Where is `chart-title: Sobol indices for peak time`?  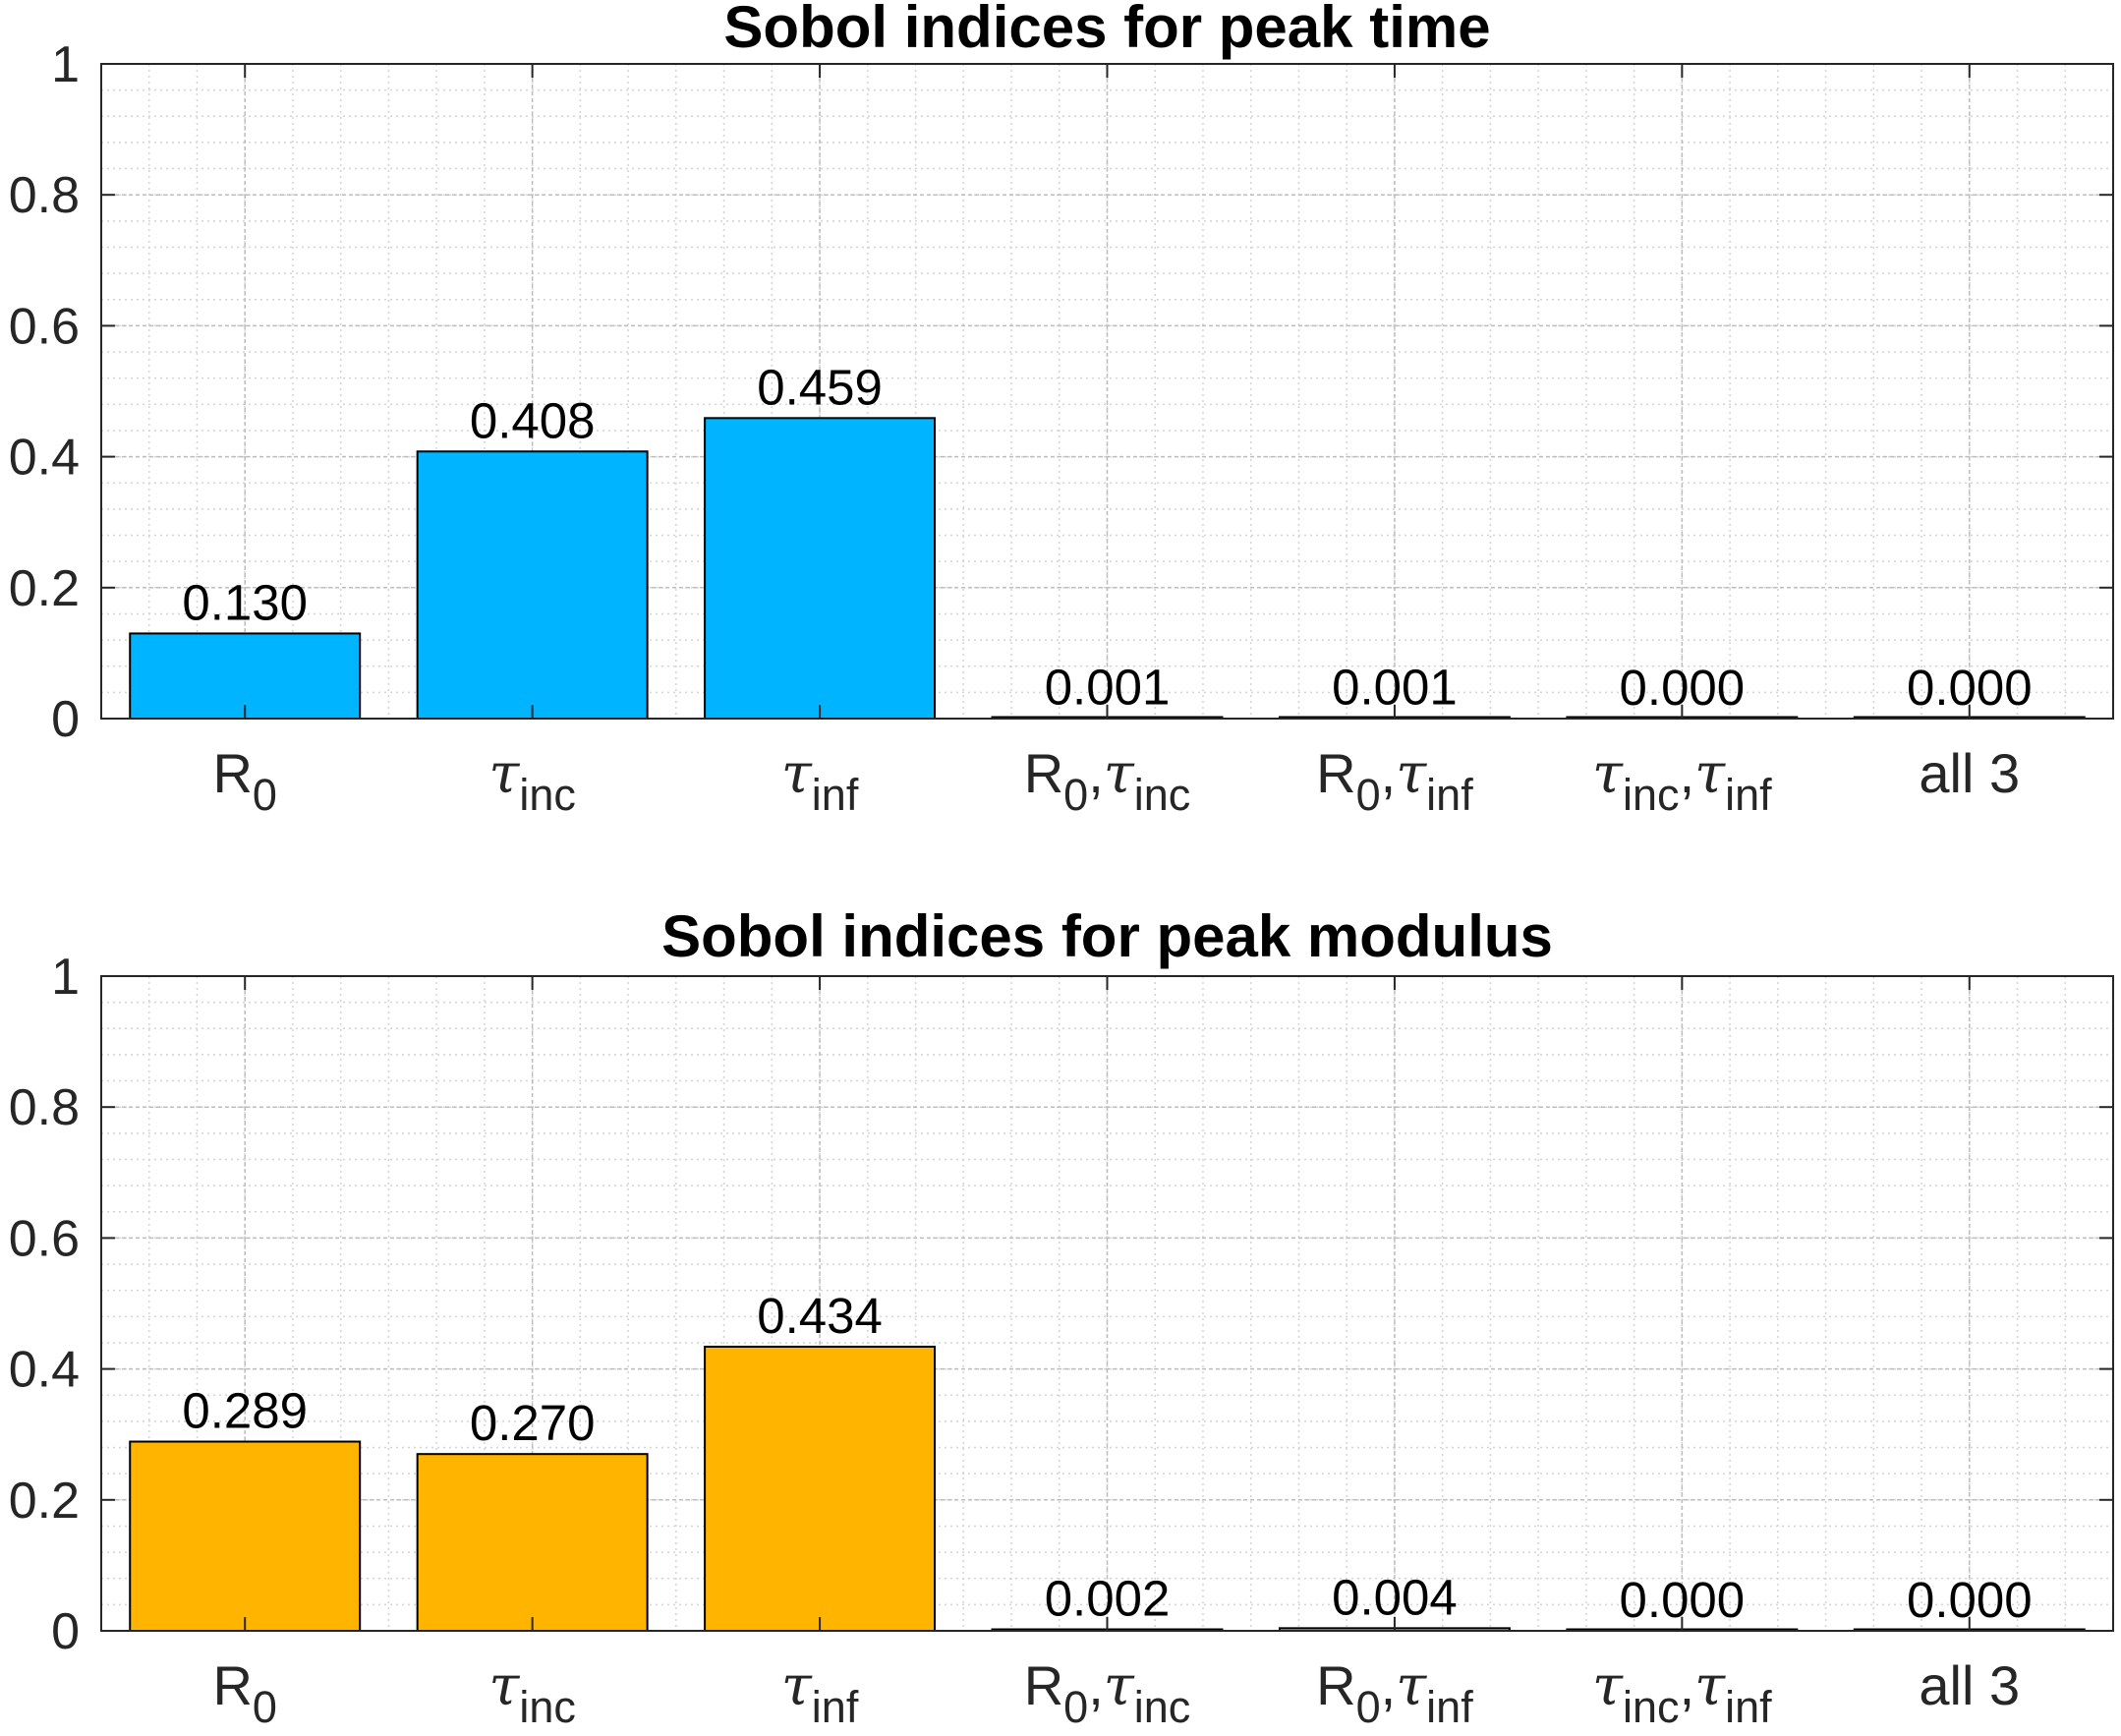 chart-title: Sobol indices for peak time is located at coordinates (1106, 30).